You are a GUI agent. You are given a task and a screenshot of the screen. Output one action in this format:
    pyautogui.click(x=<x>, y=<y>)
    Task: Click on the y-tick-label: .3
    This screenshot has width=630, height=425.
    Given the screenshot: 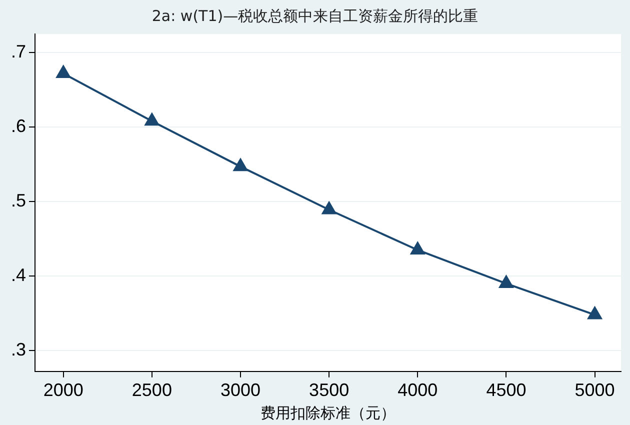 What is the action you would take?
    pyautogui.click(x=18, y=350)
    